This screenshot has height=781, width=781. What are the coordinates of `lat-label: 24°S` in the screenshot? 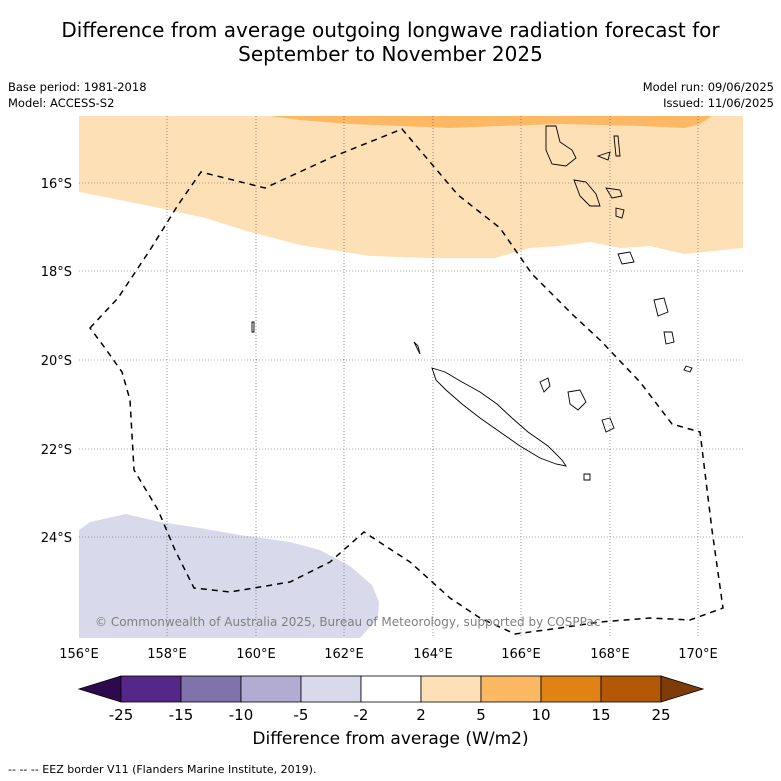 It's located at (56, 538).